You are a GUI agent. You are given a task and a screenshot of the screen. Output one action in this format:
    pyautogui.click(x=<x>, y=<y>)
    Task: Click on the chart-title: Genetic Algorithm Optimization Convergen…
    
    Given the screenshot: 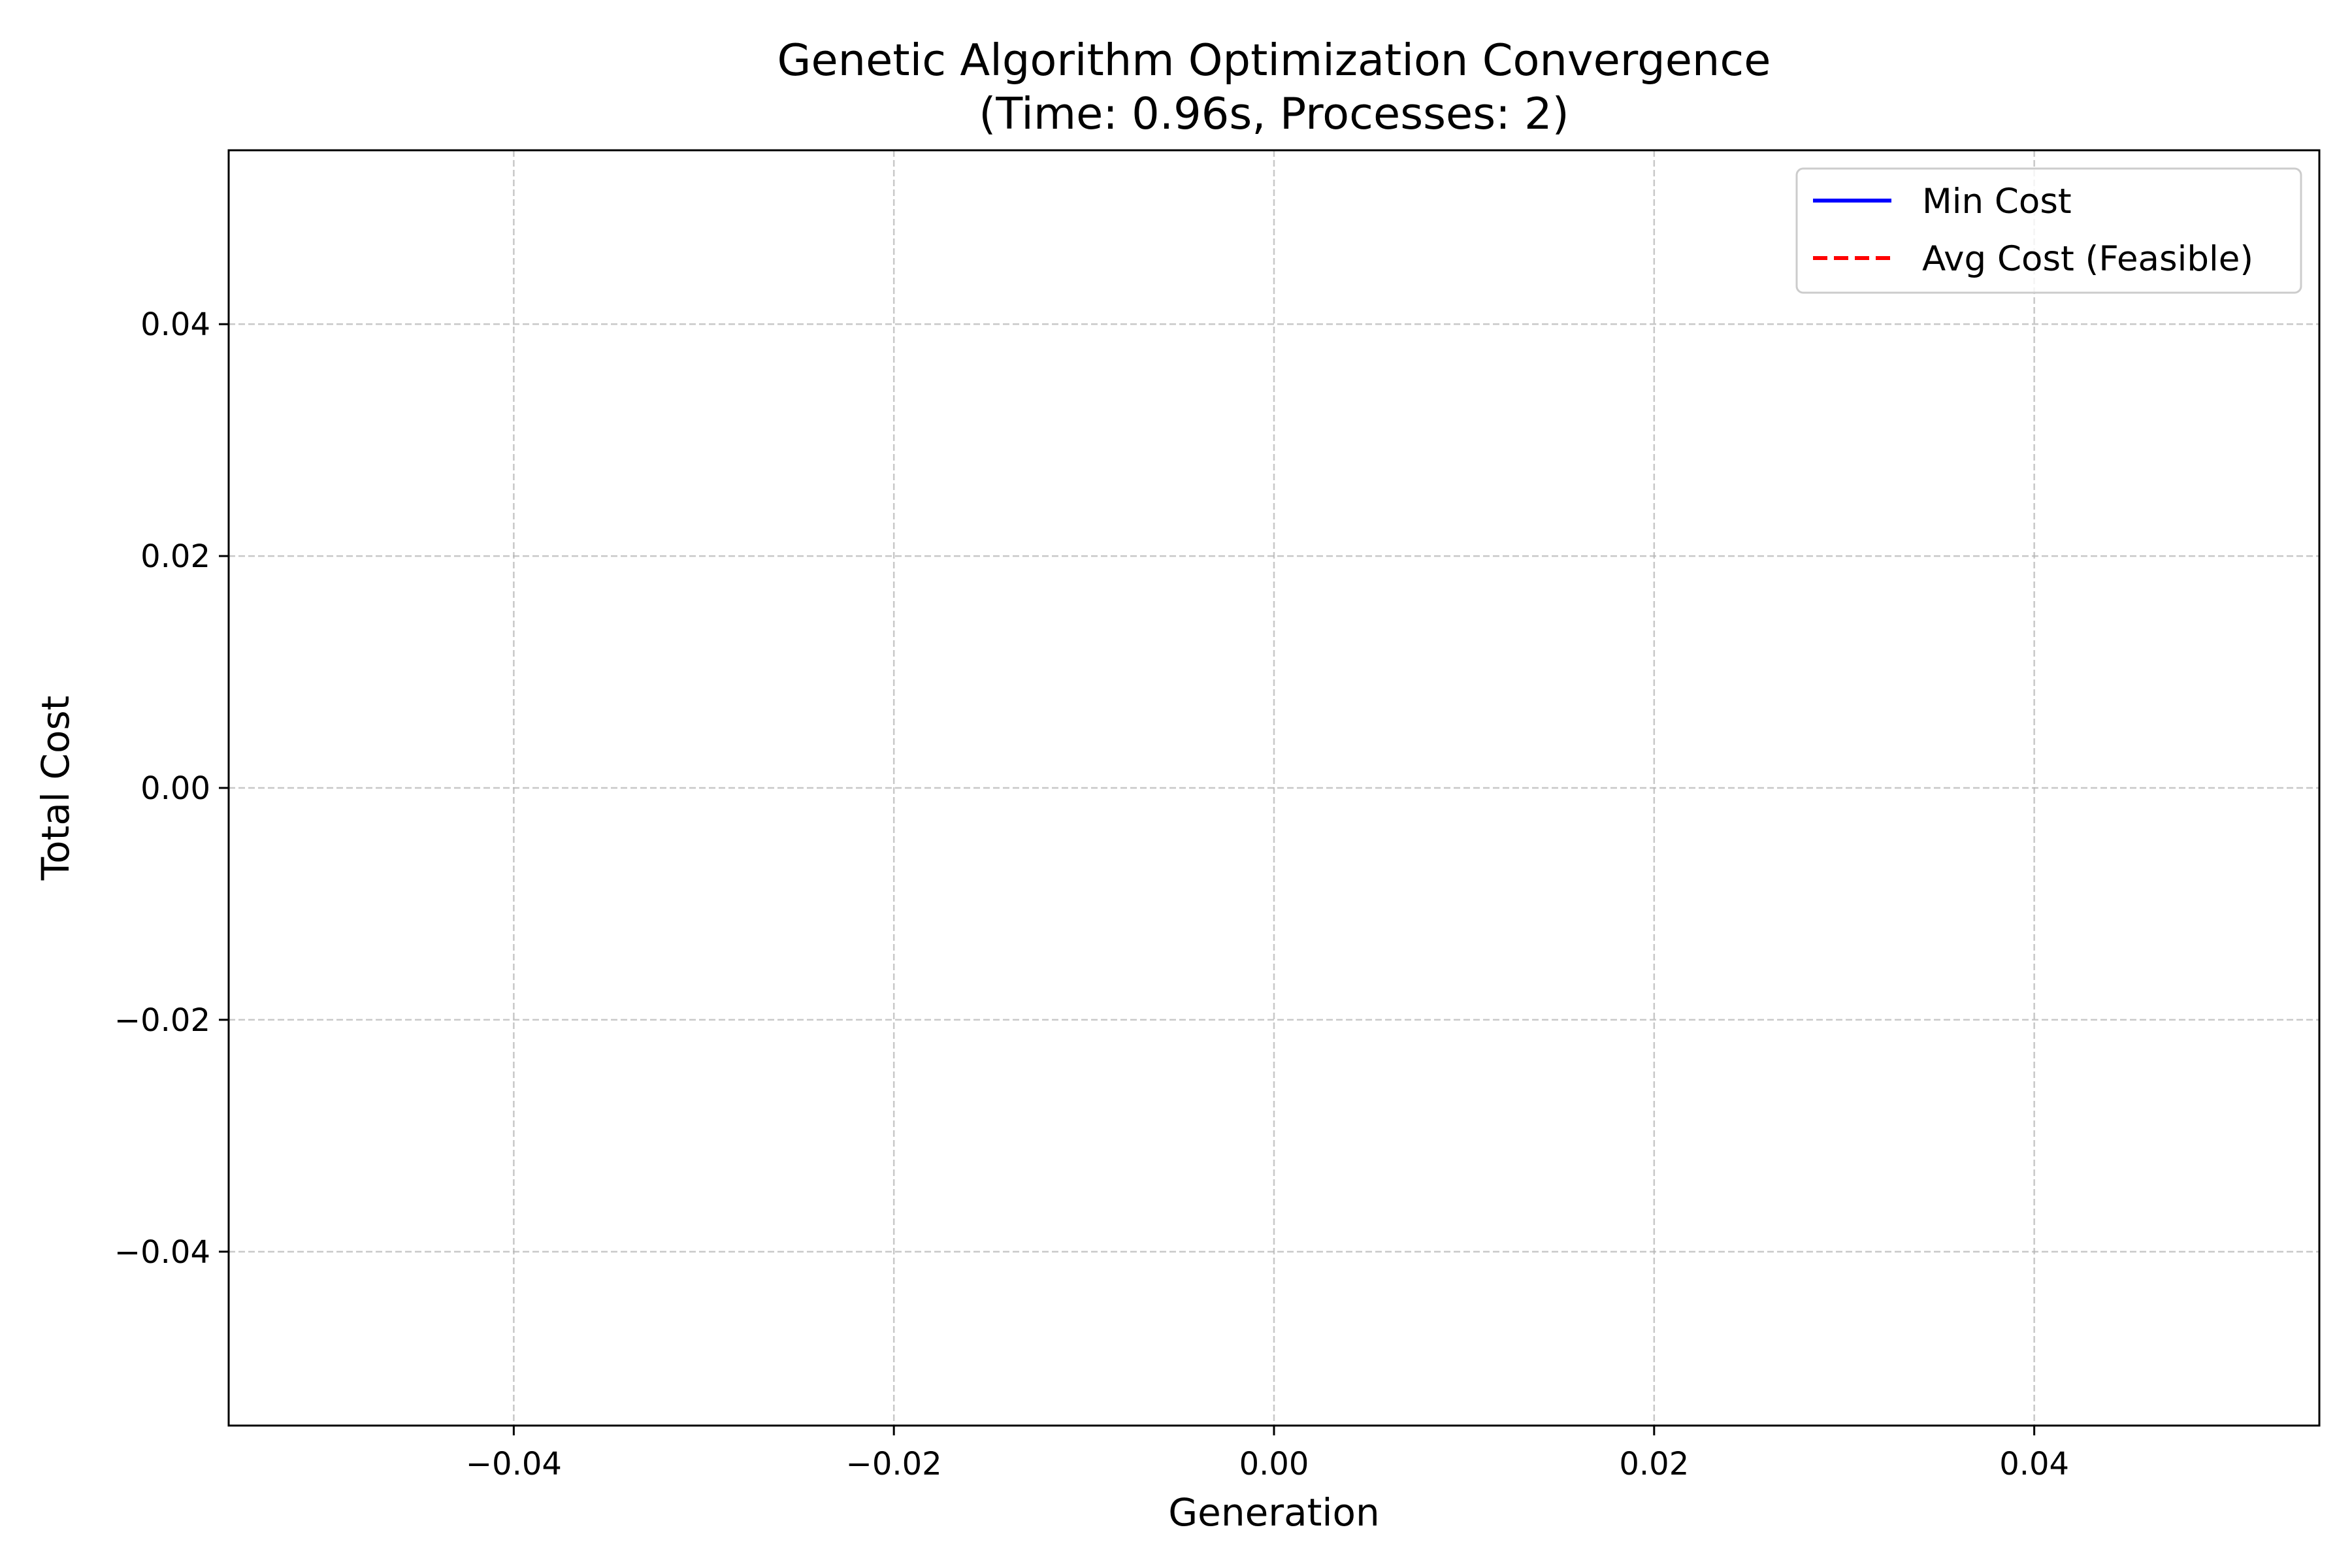 What is the action you would take?
    pyautogui.click(x=1274, y=60)
    